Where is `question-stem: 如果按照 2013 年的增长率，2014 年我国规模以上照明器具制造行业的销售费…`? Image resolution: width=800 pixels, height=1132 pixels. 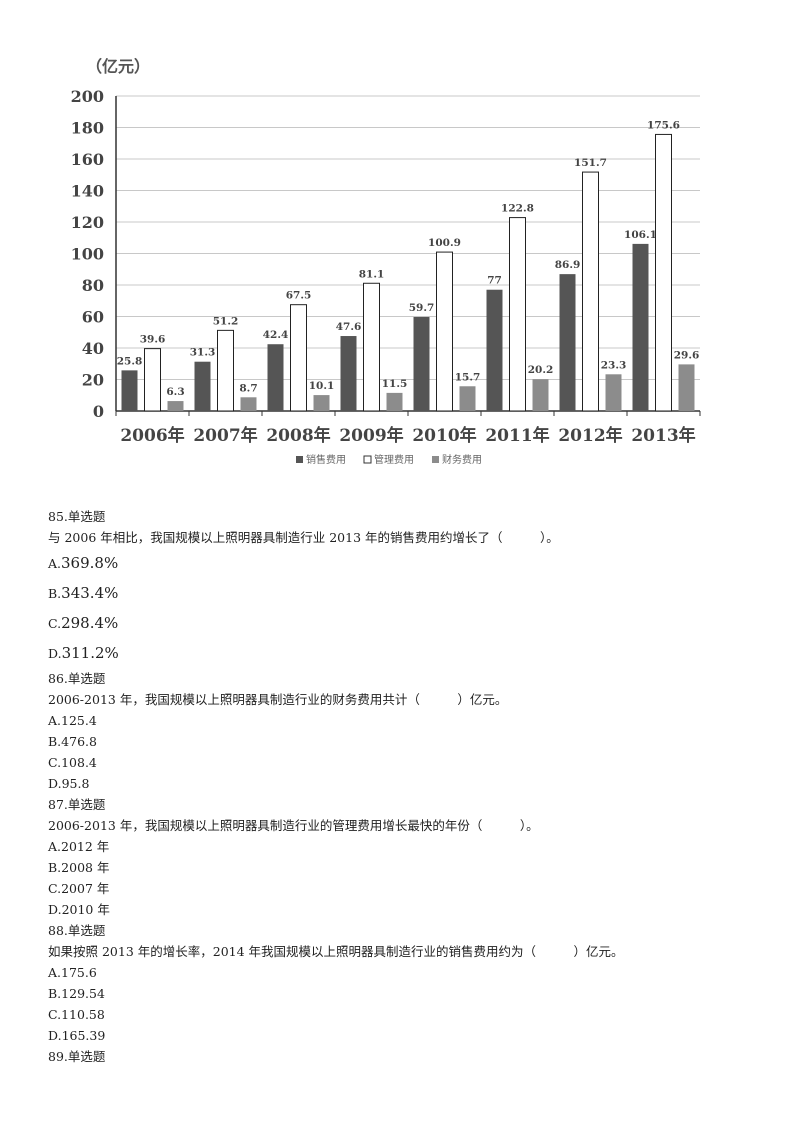
question-stem: 如果按照 2013 年的增长率，2014 年我国规模以上照明器具制造行业的销售费… is located at coordinates (336, 951).